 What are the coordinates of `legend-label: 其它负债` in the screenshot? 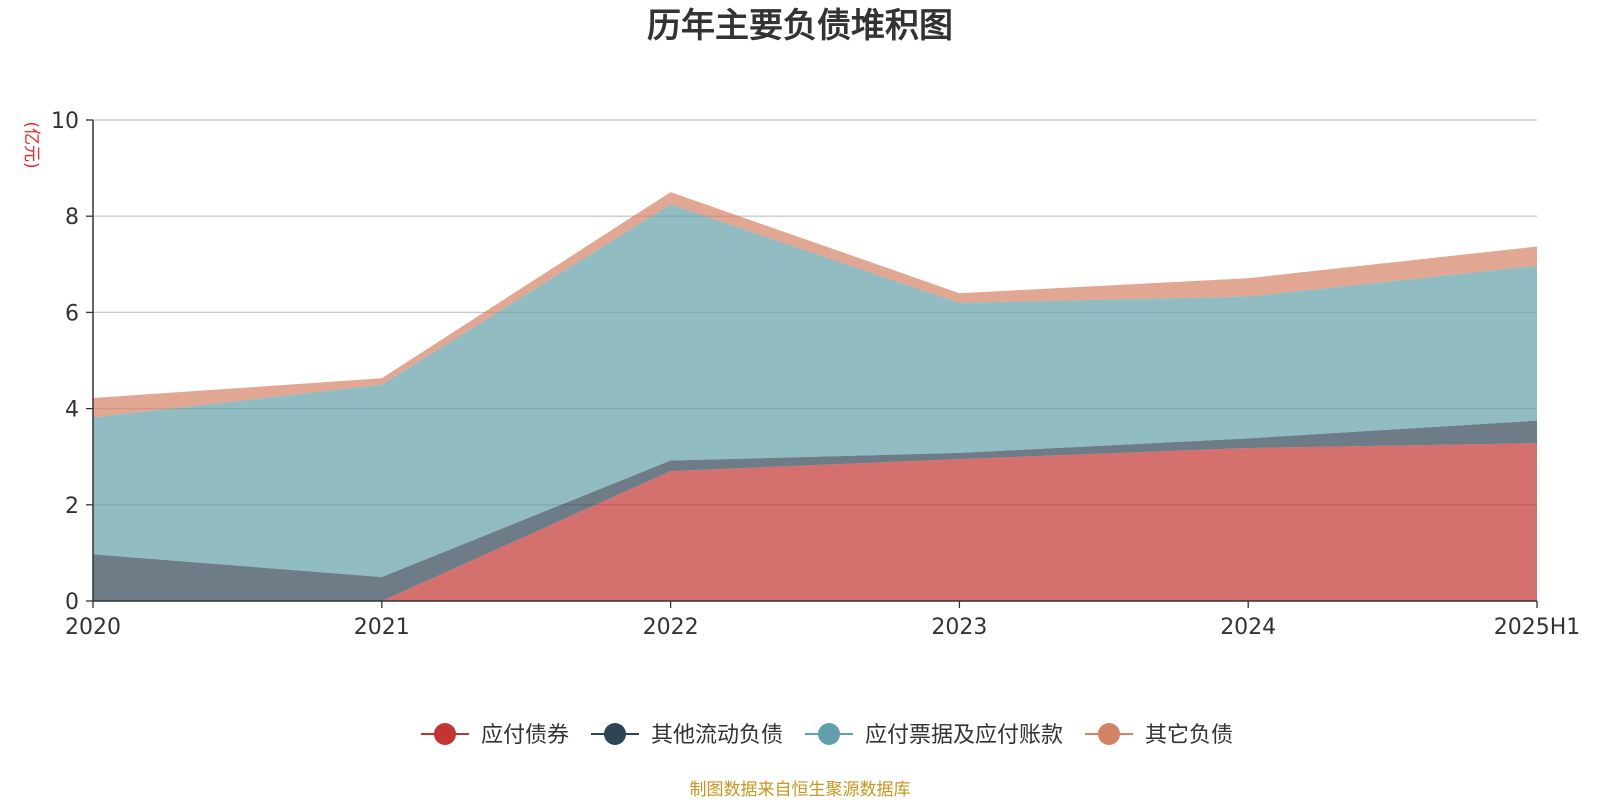 It's located at (1189, 735).